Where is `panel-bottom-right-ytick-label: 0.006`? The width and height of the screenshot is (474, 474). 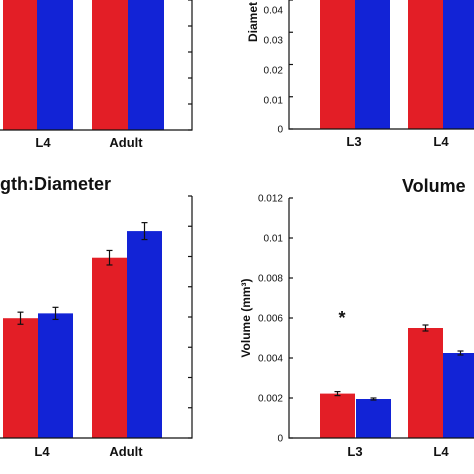 panel-bottom-right-ytick-label: 0.006 is located at coordinates (270, 319).